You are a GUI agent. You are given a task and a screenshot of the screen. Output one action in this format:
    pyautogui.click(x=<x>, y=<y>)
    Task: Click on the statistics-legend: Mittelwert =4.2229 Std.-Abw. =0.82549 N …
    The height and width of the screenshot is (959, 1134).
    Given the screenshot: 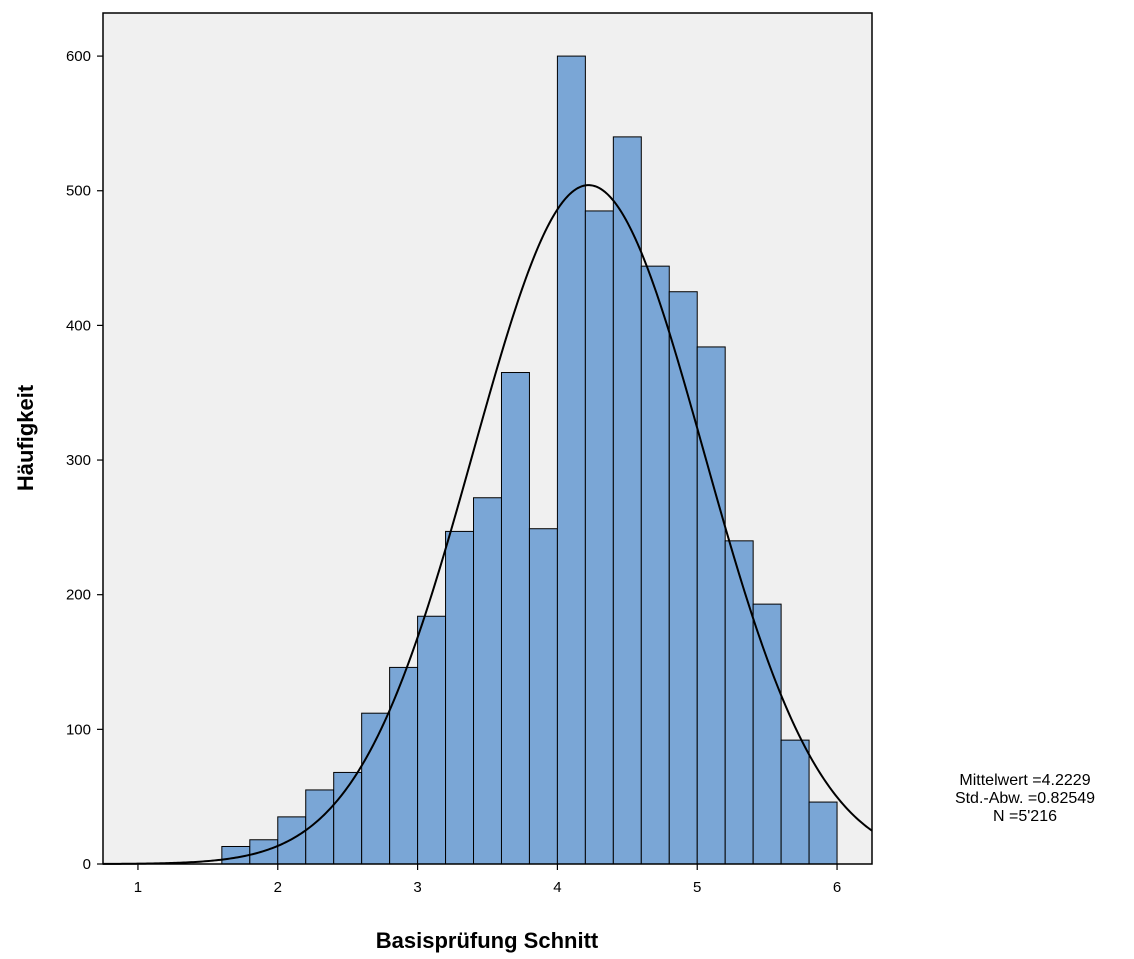 What is the action you would take?
    pyautogui.click(x=1025, y=799)
    